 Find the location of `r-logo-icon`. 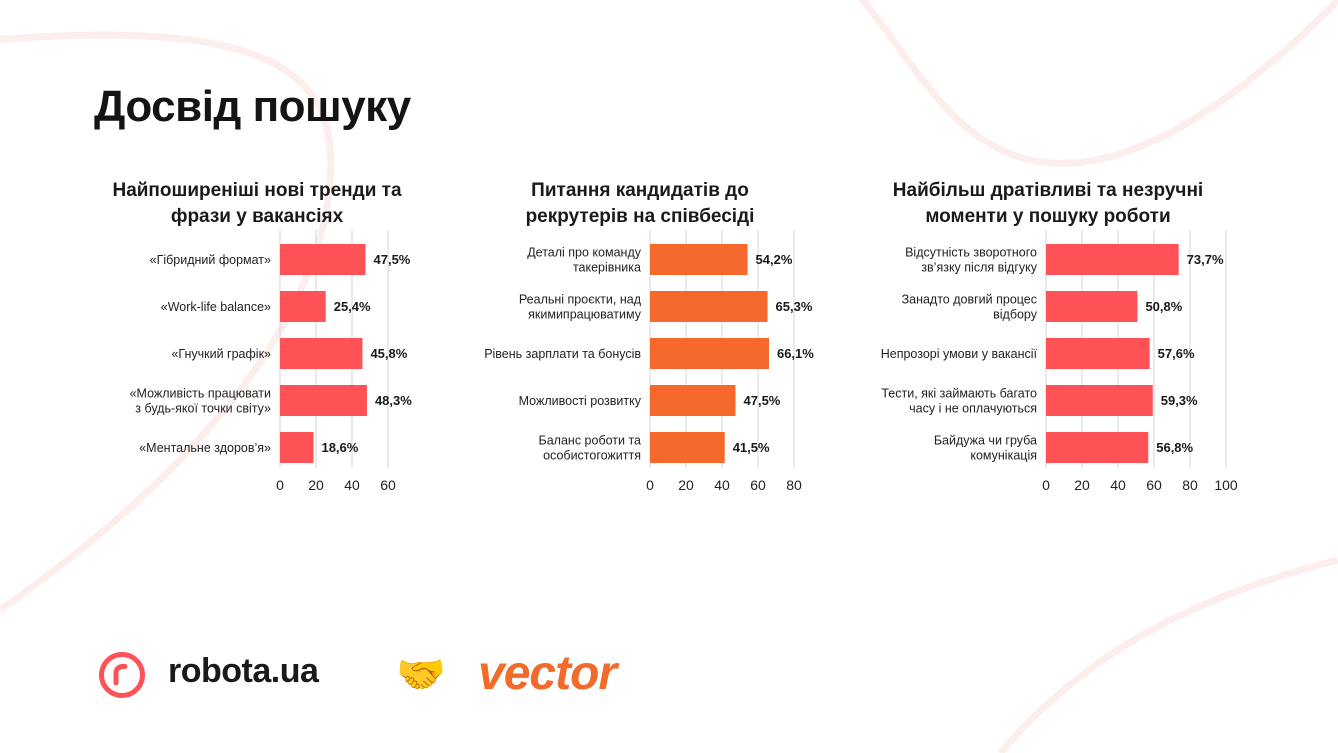

r-logo-icon is located at coordinates (122, 675).